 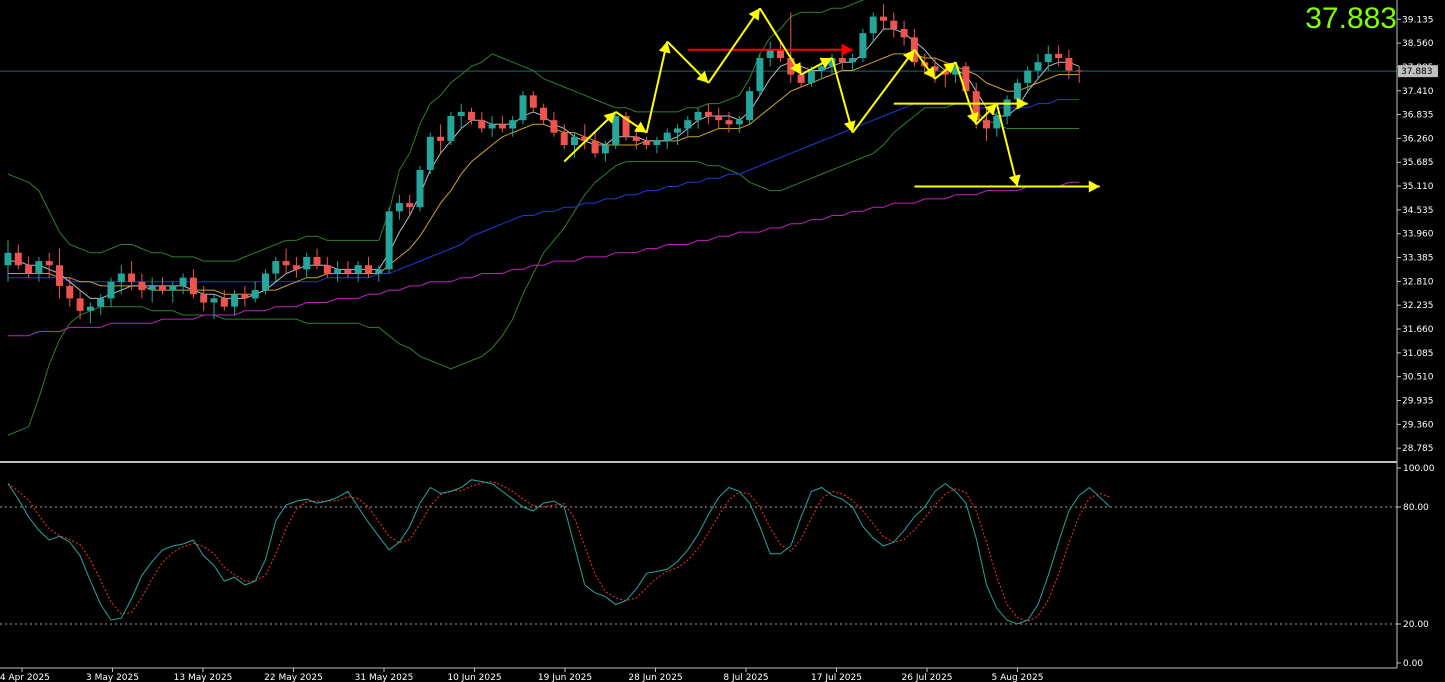 What do you see at coordinates (1022, 103) in the screenshot?
I see `target-level-arrow-head` at bounding box center [1022, 103].